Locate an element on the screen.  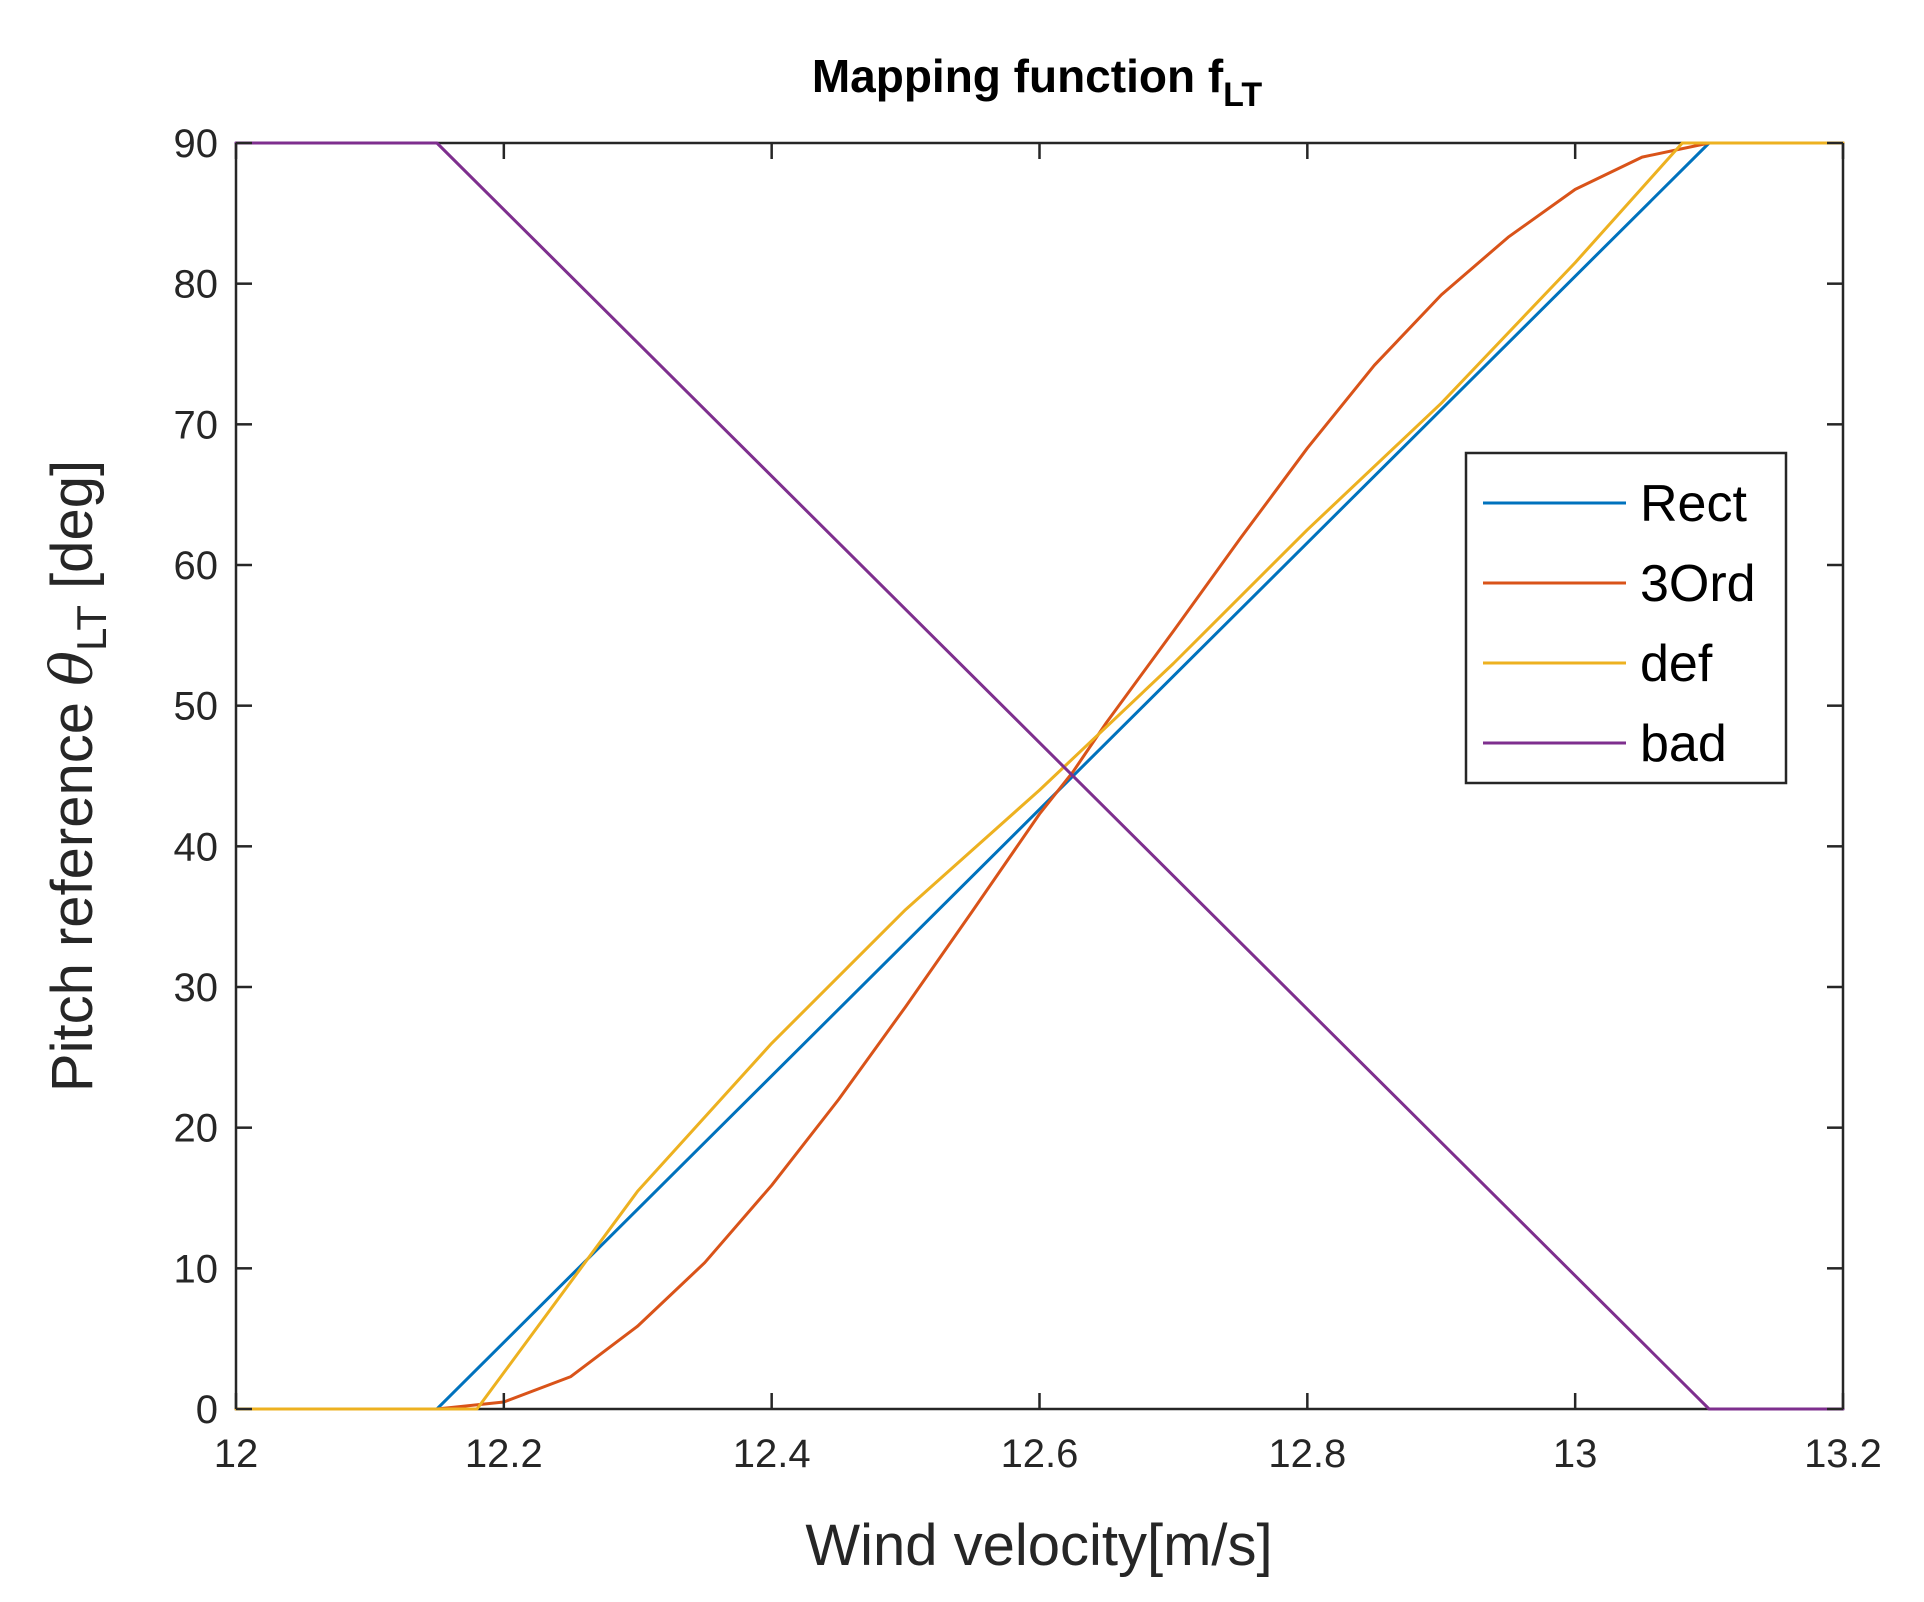
x-tick-label: 13 is located at coordinates (1575, 1454).